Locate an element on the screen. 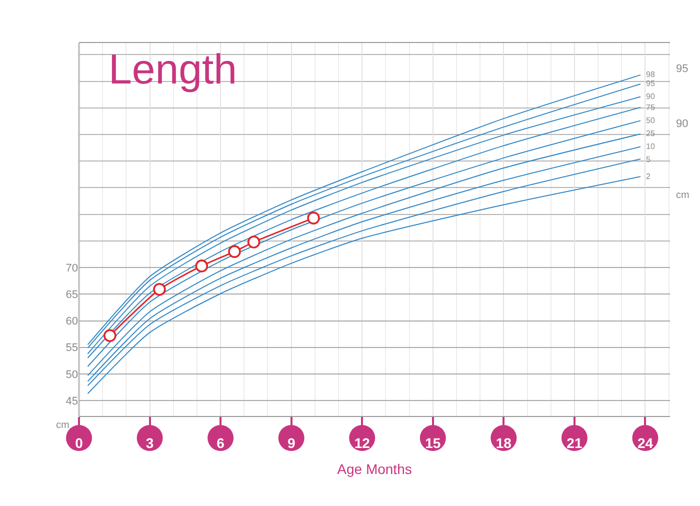  y-tick-label: 60 is located at coordinates (72, 322).